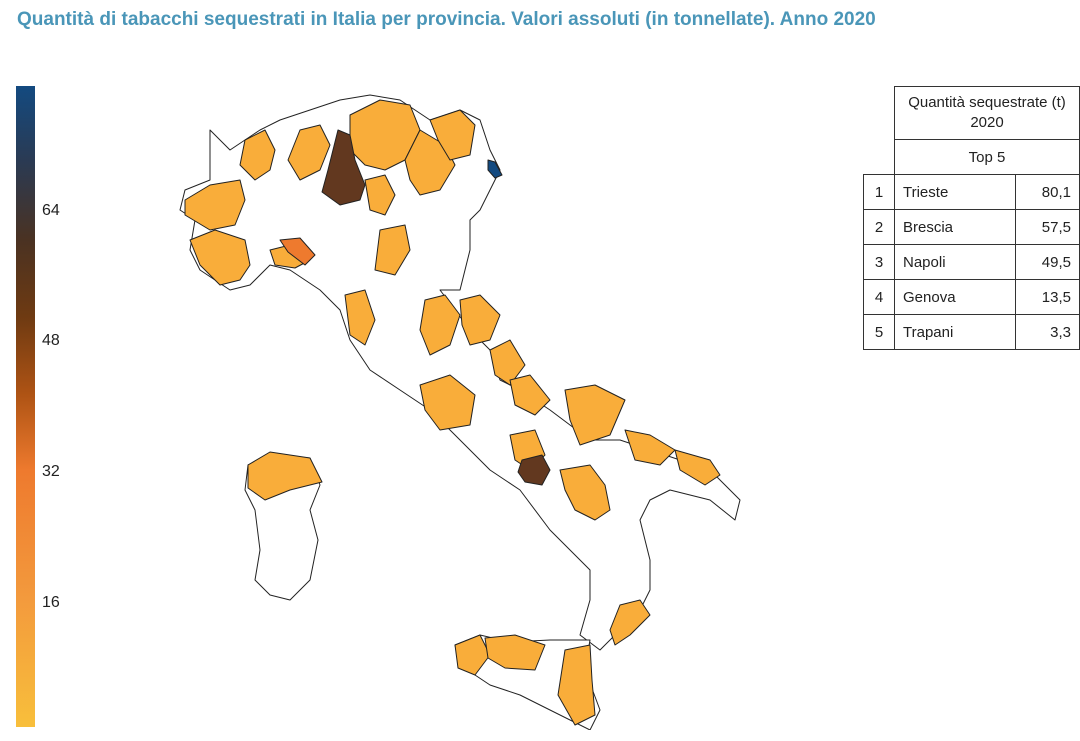  I want to click on value-cell: 80,1, so click(1047, 192).